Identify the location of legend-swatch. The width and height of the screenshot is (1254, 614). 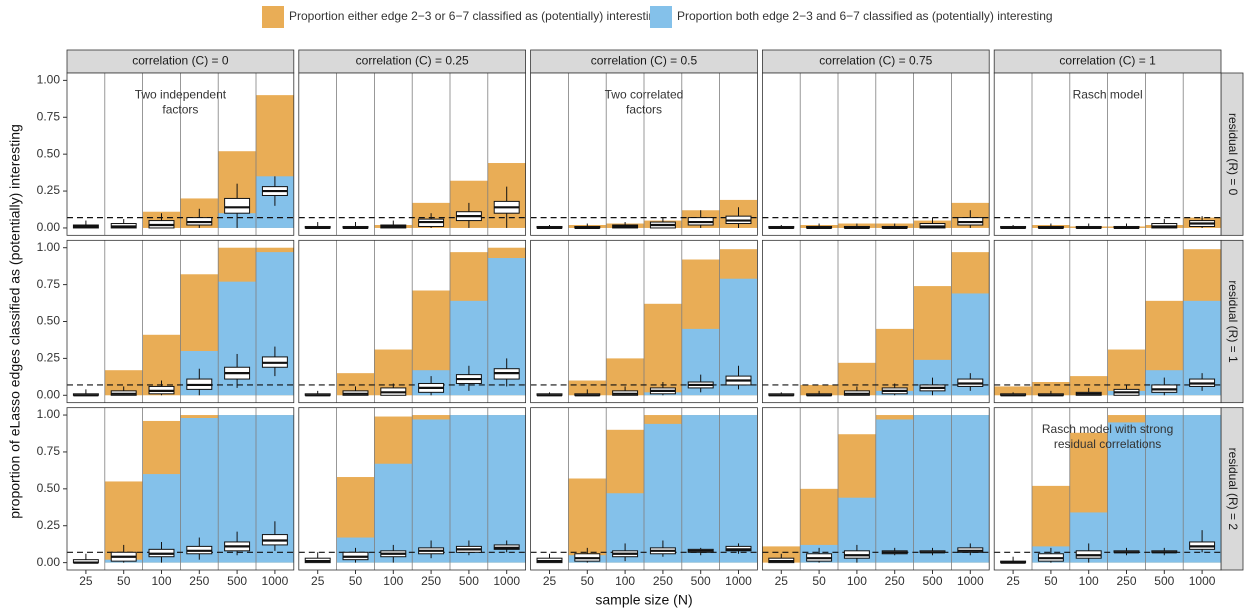
(273, 17).